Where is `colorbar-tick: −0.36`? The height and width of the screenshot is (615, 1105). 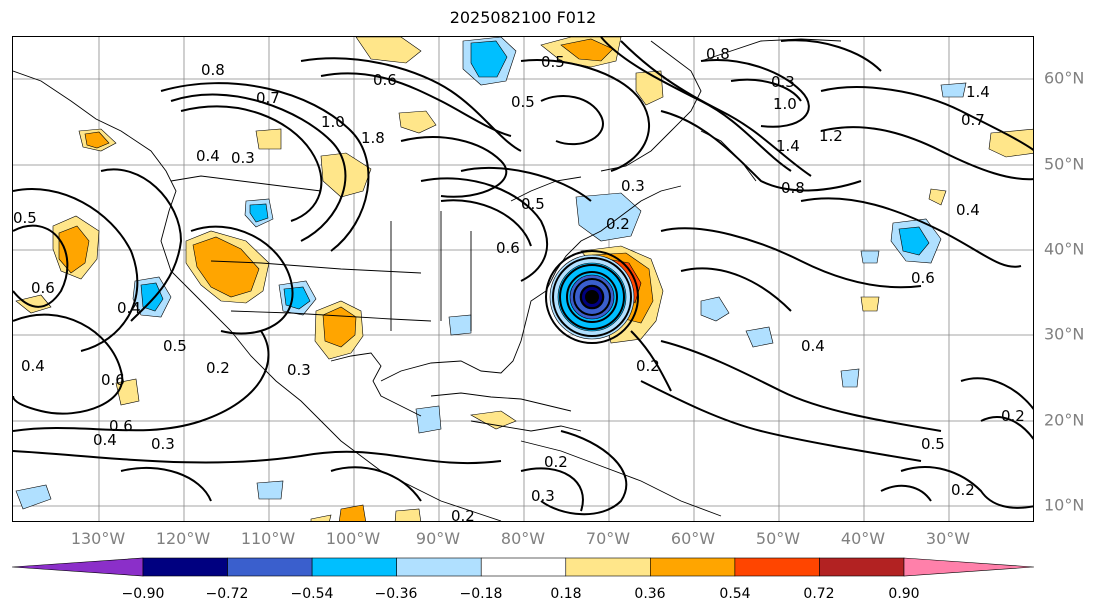
colorbar-tick: −0.36 is located at coordinates (396, 594).